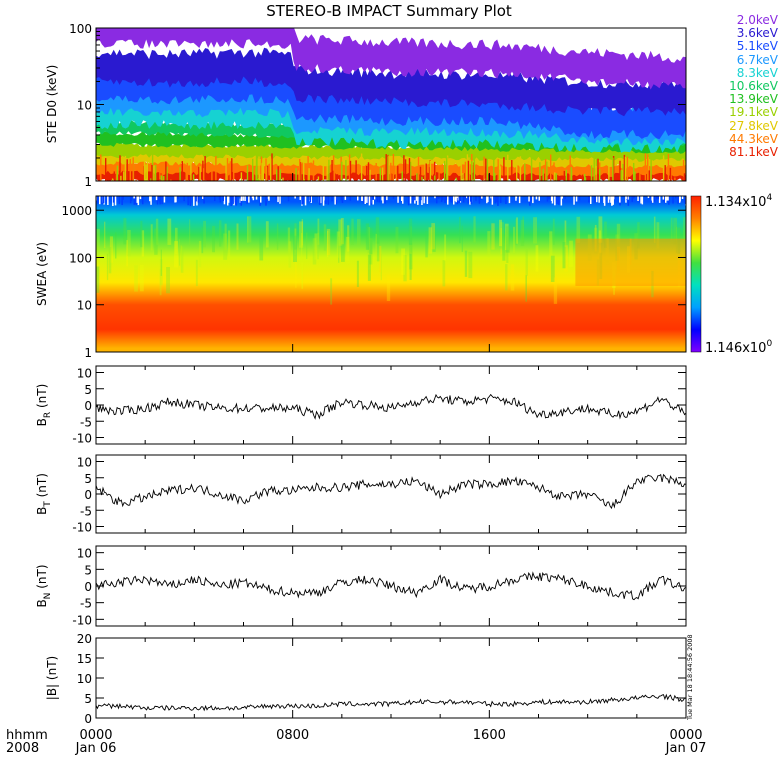 The height and width of the screenshot is (780, 780). What do you see at coordinates (630, 262) in the screenshot?
I see `swea-enhancement` at bounding box center [630, 262].